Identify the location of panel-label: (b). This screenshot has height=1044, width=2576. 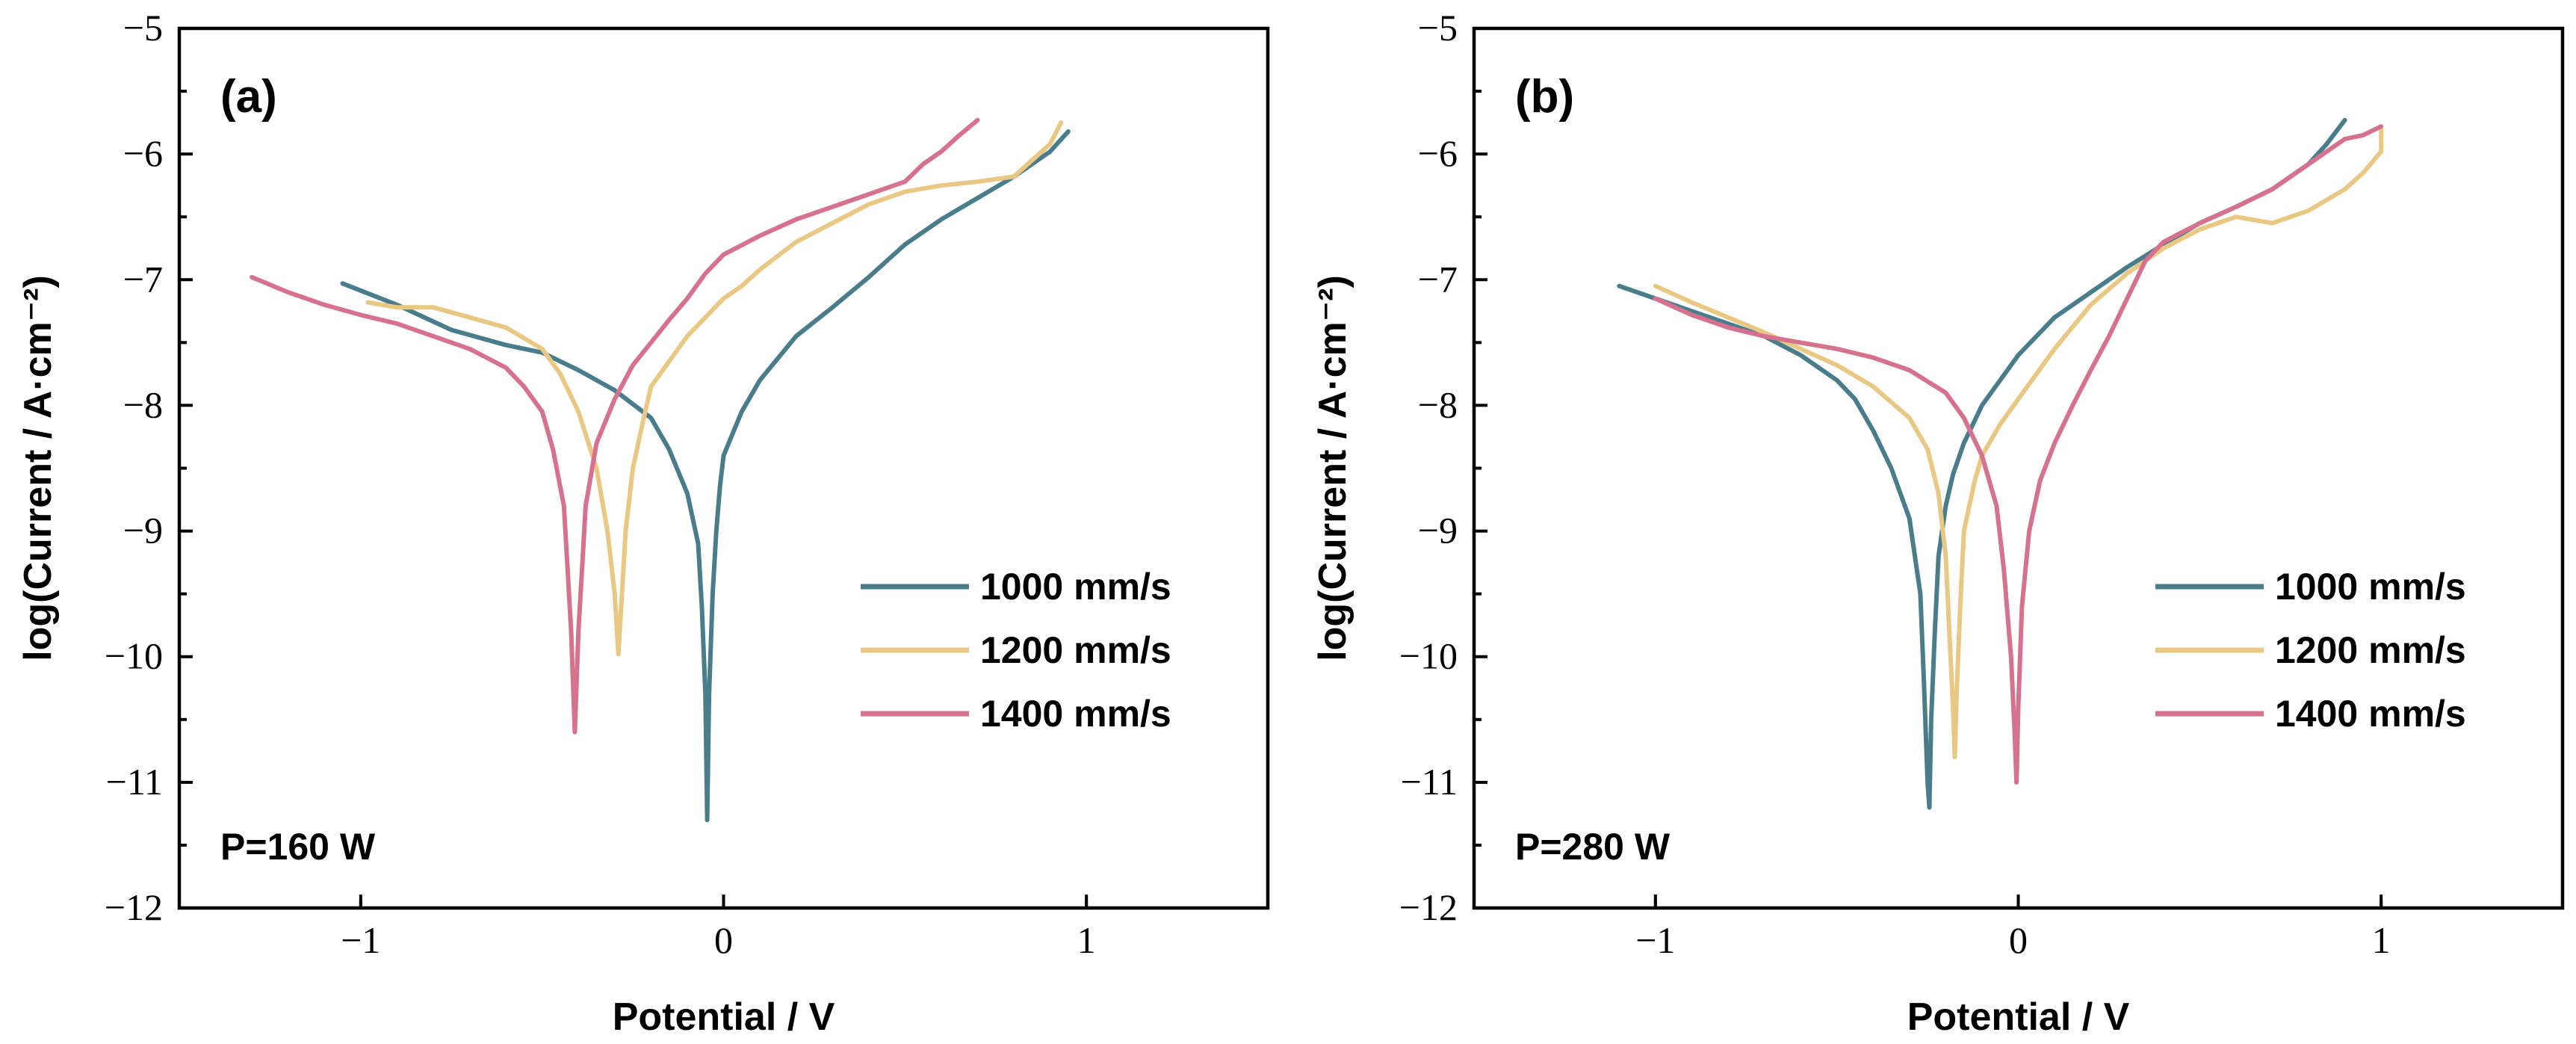
(1544, 97).